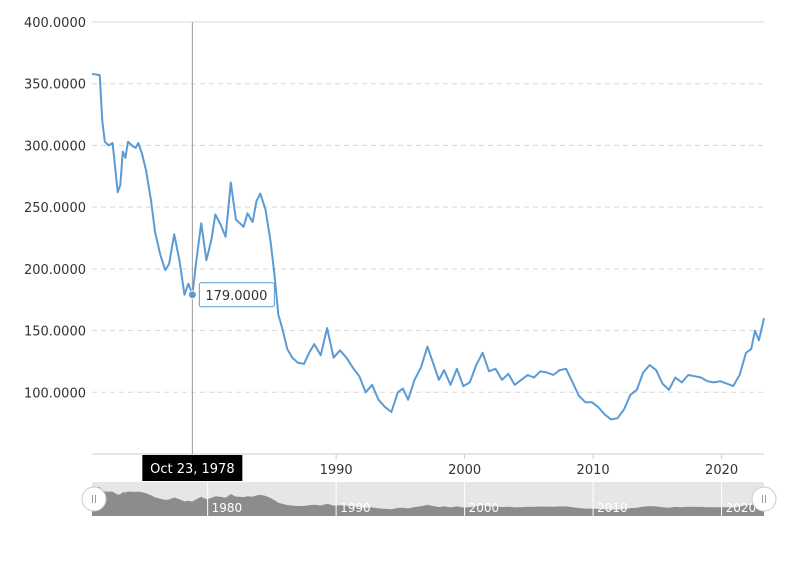 The width and height of the screenshot is (800, 569). Describe the element at coordinates (55, 393) in the screenshot. I see `y-tick-label: 100.0000` at that location.